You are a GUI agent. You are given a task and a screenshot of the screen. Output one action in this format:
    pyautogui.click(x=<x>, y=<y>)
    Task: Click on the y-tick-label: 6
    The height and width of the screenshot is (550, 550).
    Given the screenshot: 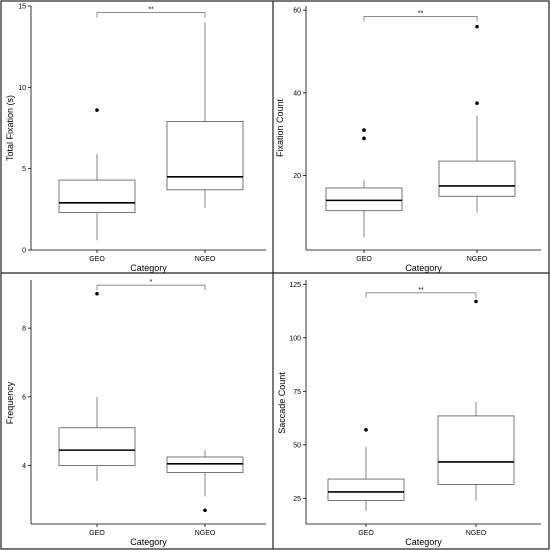 What is the action you would take?
    pyautogui.click(x=24, y=397)
    